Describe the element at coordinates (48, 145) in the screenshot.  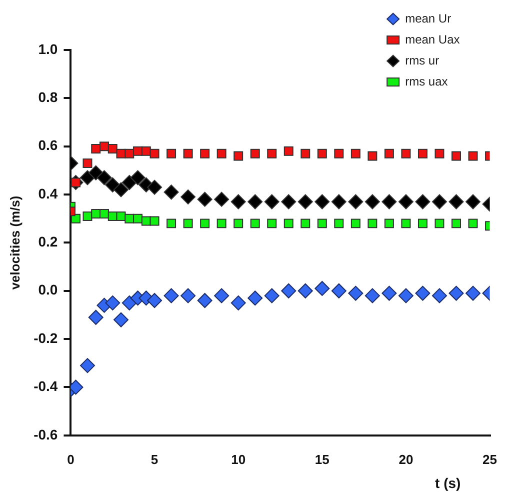
I see `y-tick-label: 0.6` at that location.